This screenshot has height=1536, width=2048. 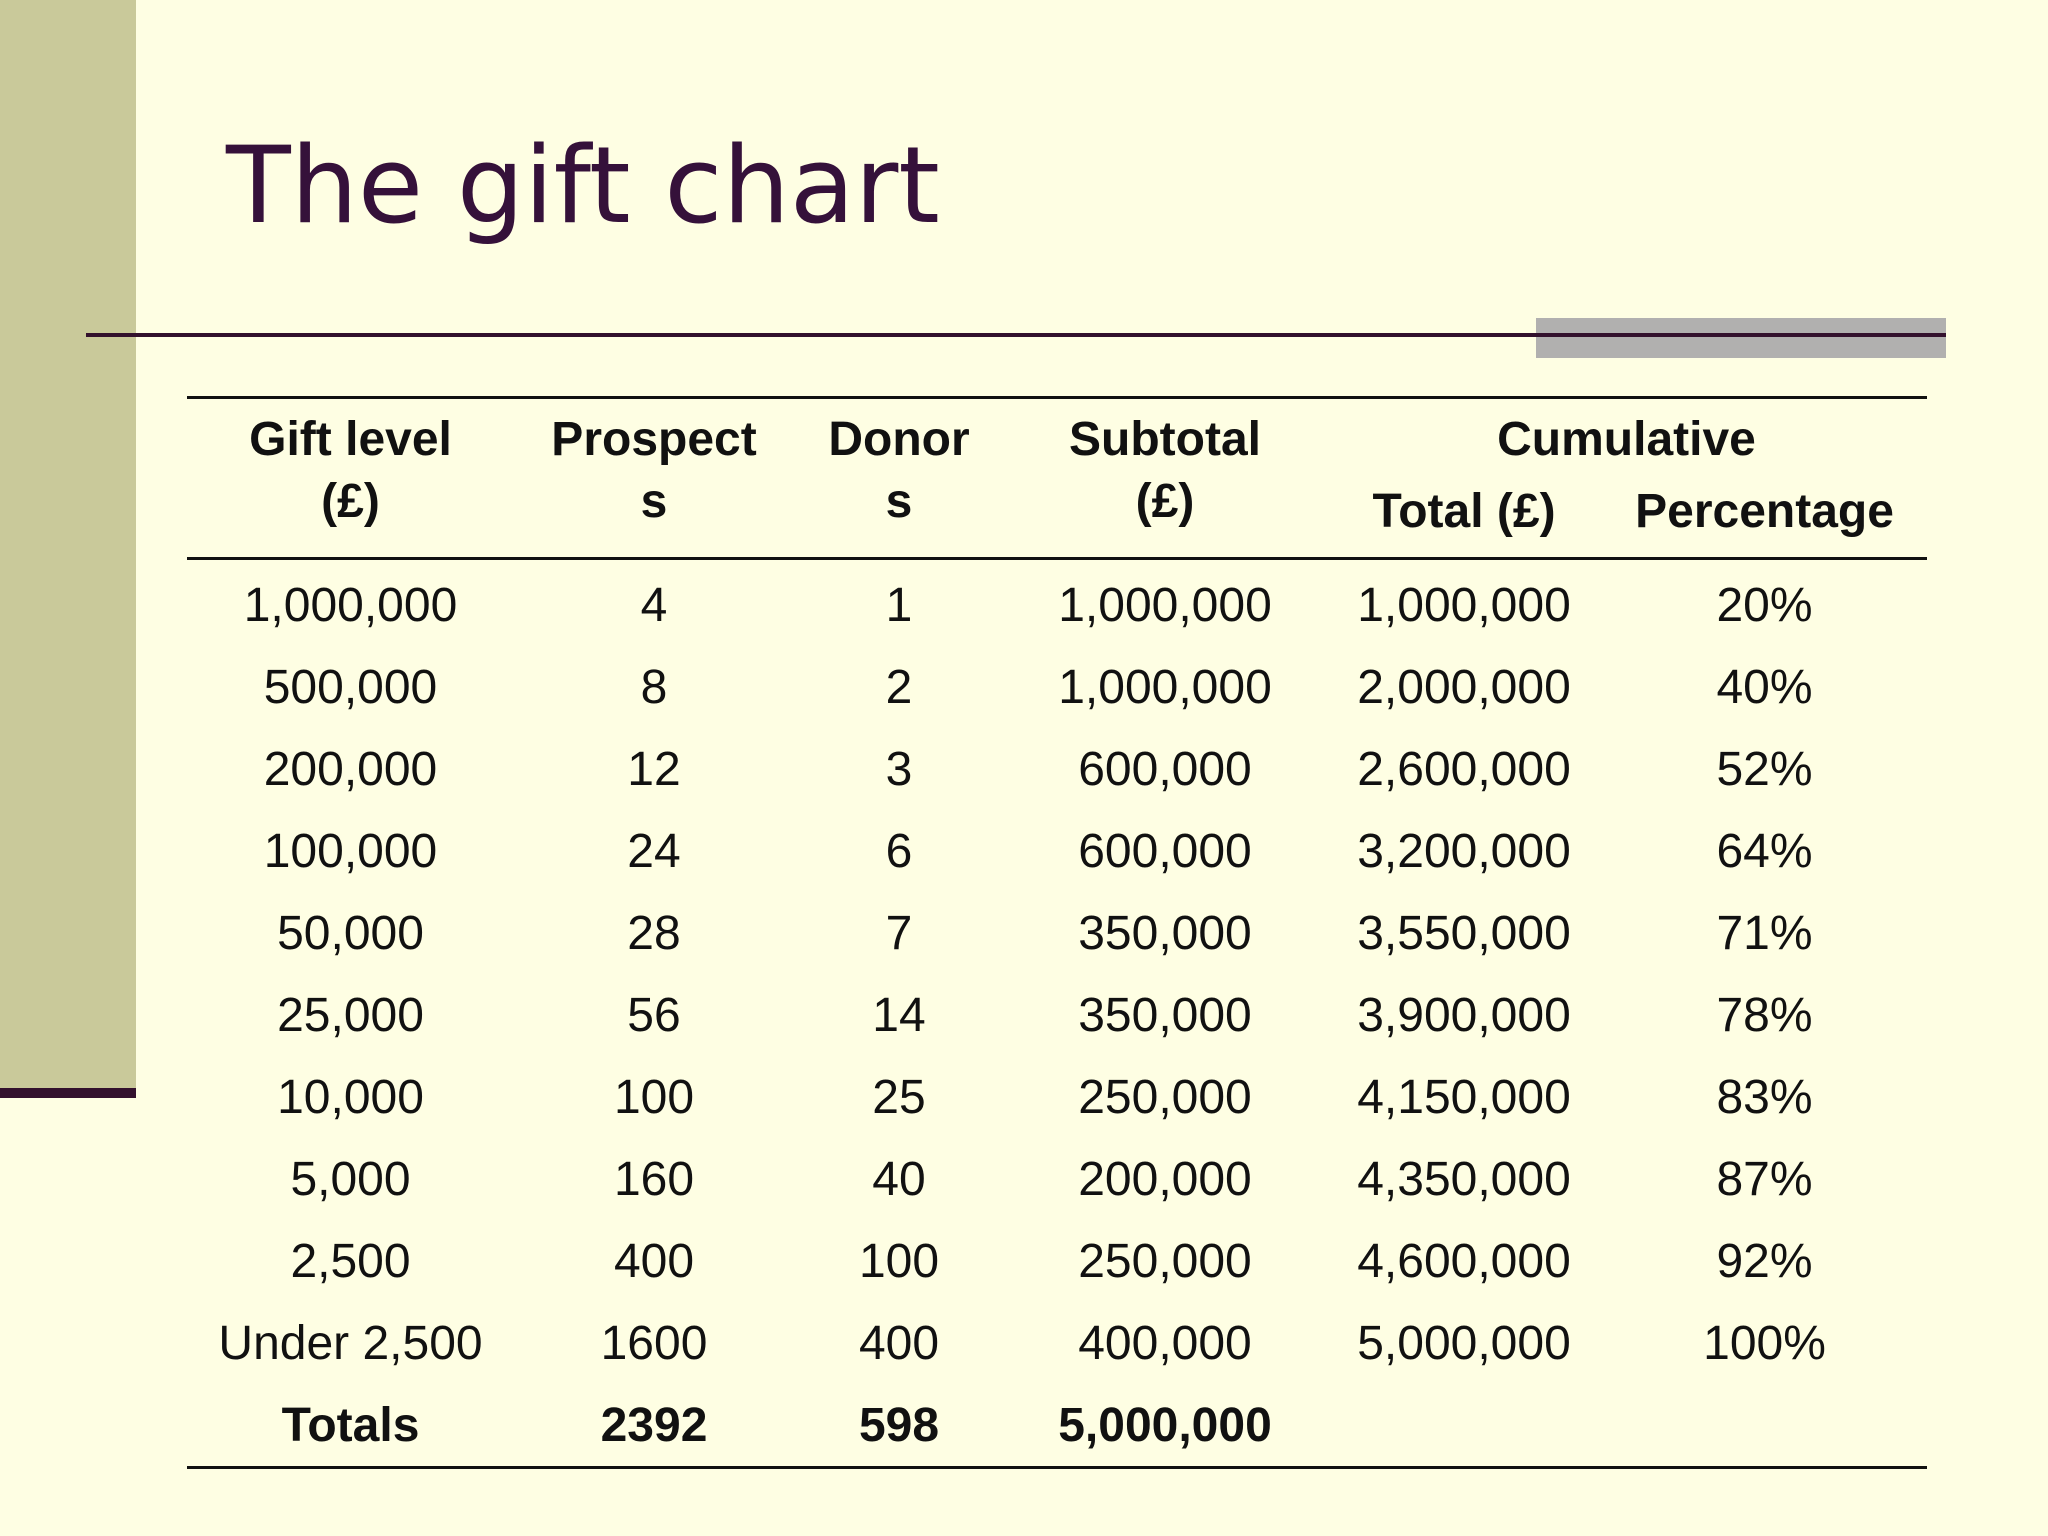 What do you see at coordinates (899, 1425) in the screenshot?
I see `totals-donors: 598` at bounding box center [899, 1425].